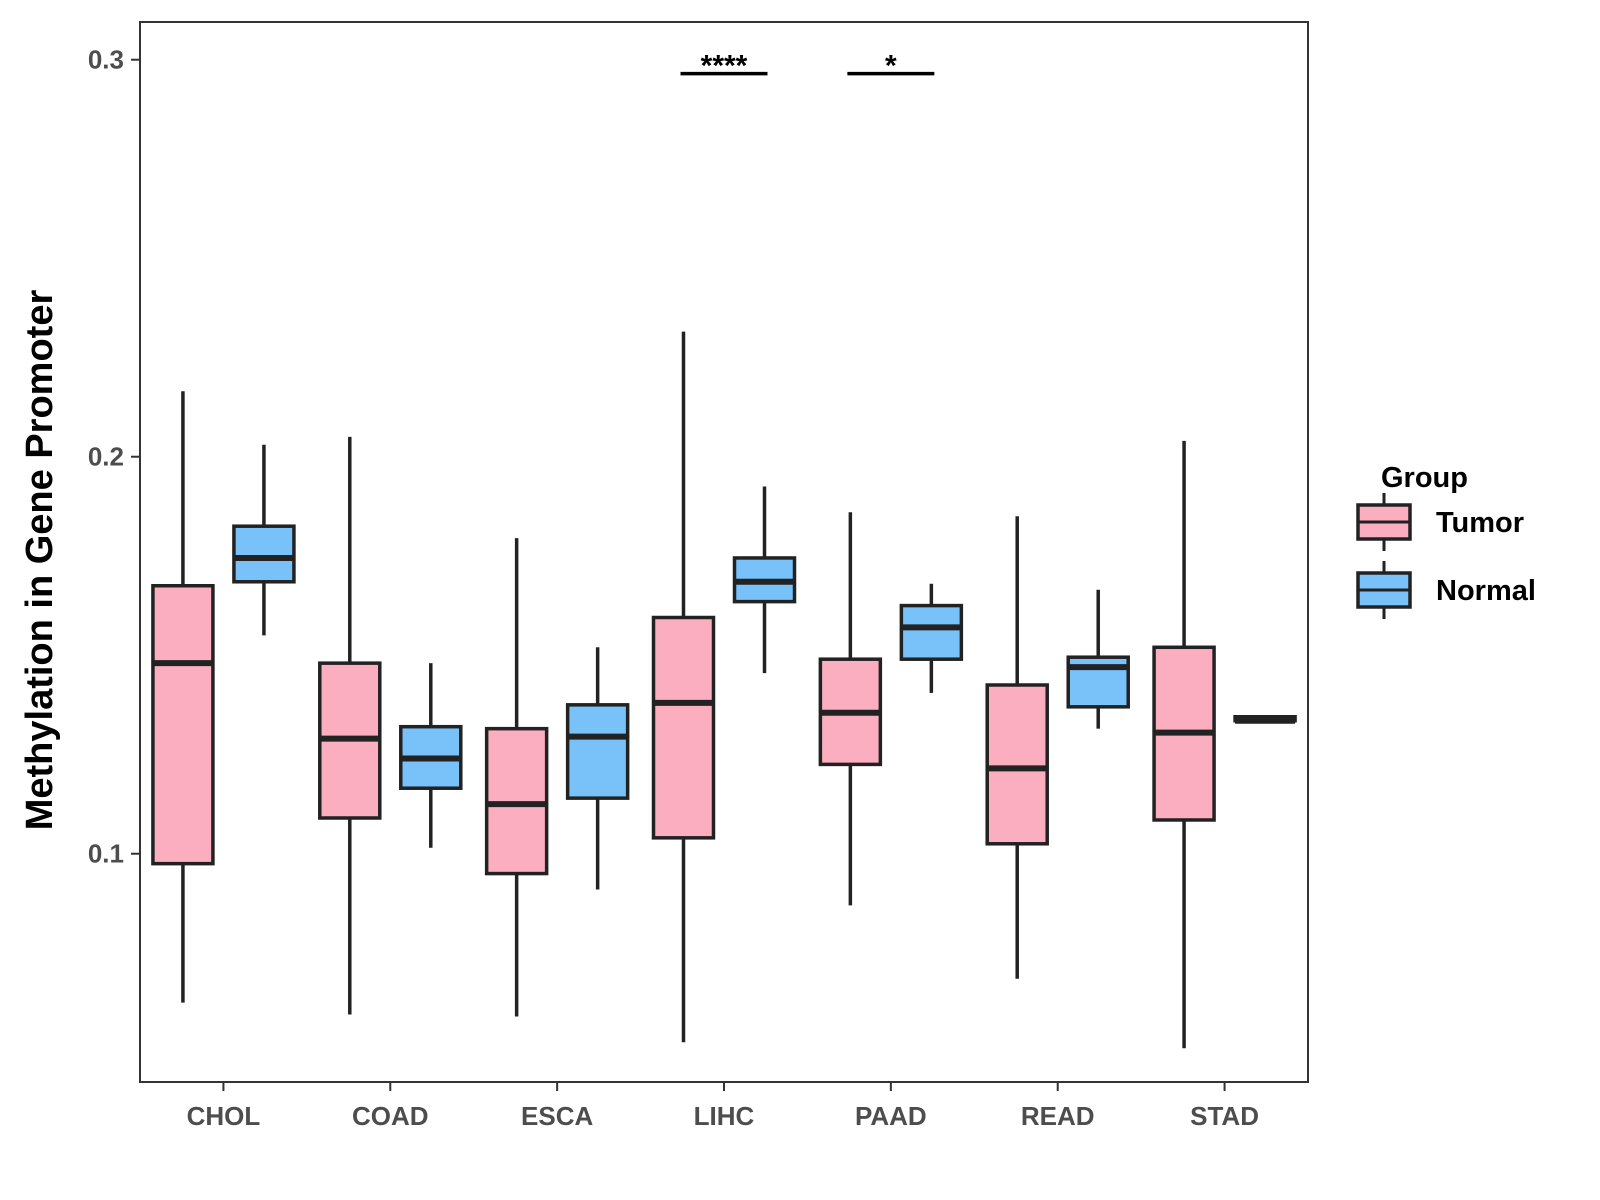 Image resolution: width=1600 pixels, height=1200 pixels. Describe the element at coordinates (891, 1116) in the screenshot. I see `x-tick-label: PAAD` at that location.